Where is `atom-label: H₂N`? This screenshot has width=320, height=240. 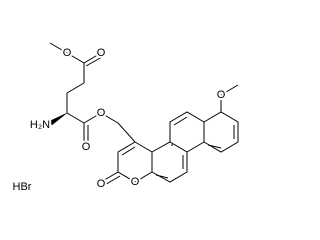
atom-label: H₂N is located at coordinates (40, 125).